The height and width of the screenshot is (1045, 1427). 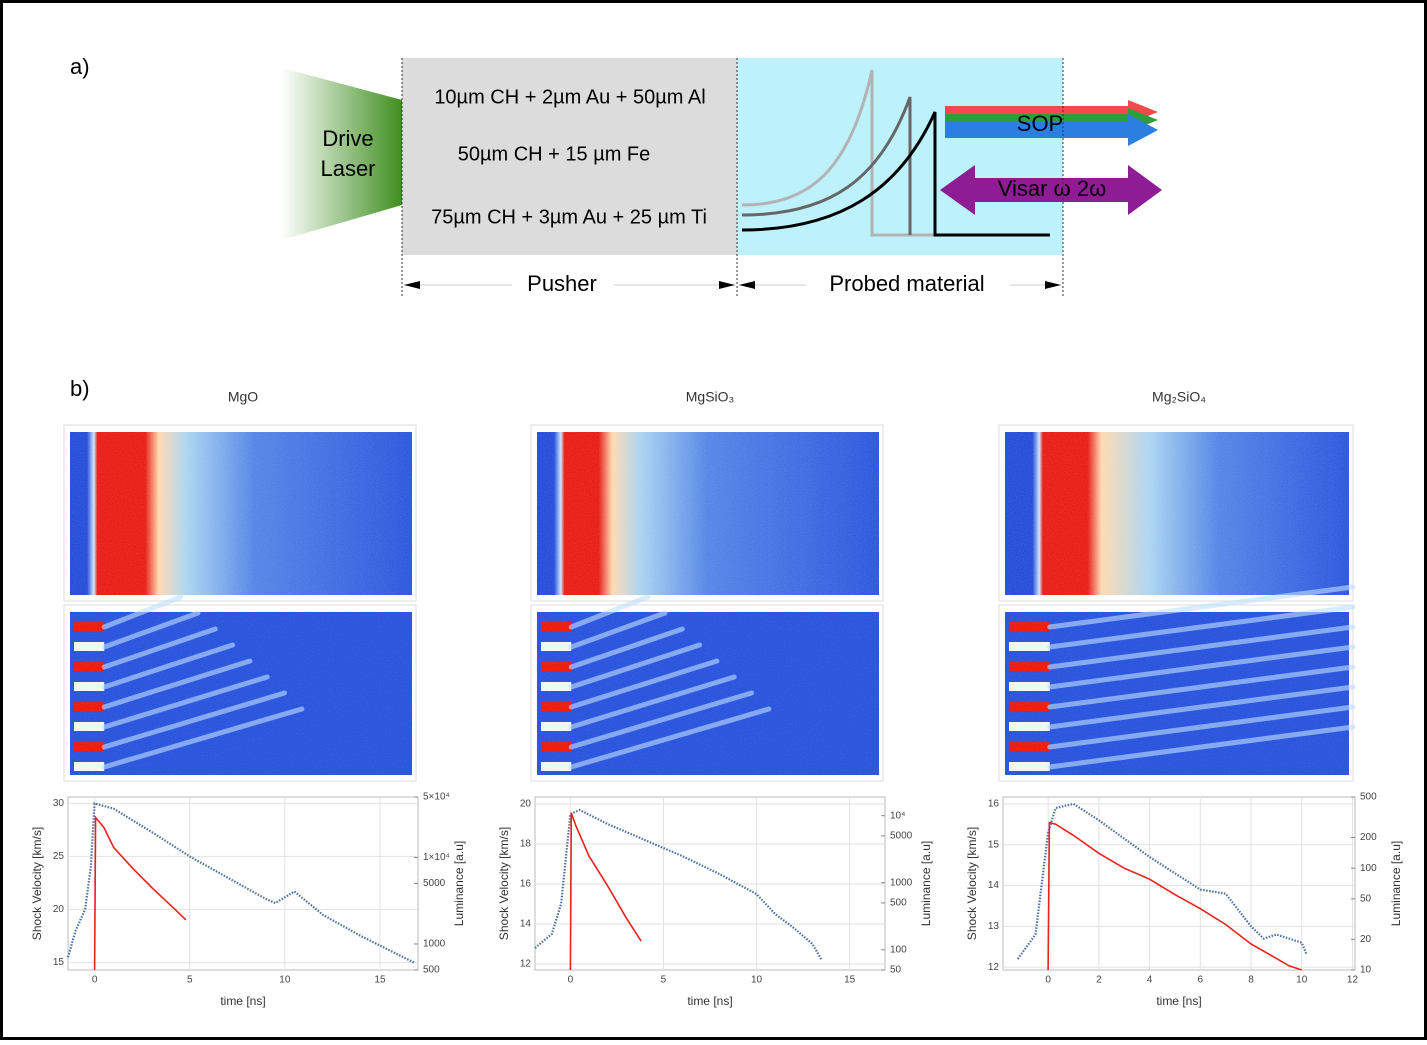 What do you see at coordinates (562, 283) in the screenshot?
I see `pusher-label: Pusher` at bounding box center [562, 283].